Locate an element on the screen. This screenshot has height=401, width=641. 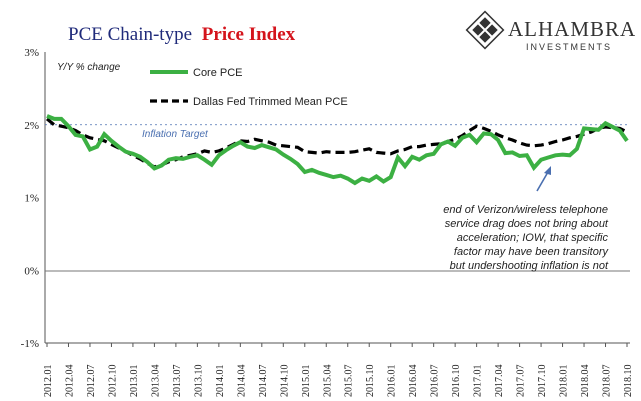
alhambra-logo-icon is located at coordinates (485, 30).